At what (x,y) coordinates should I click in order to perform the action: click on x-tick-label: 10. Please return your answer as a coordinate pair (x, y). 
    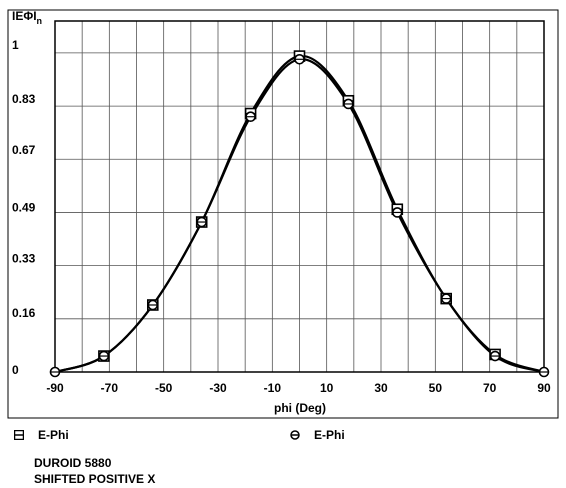
    Looking at the image, I should click on (327, 388).